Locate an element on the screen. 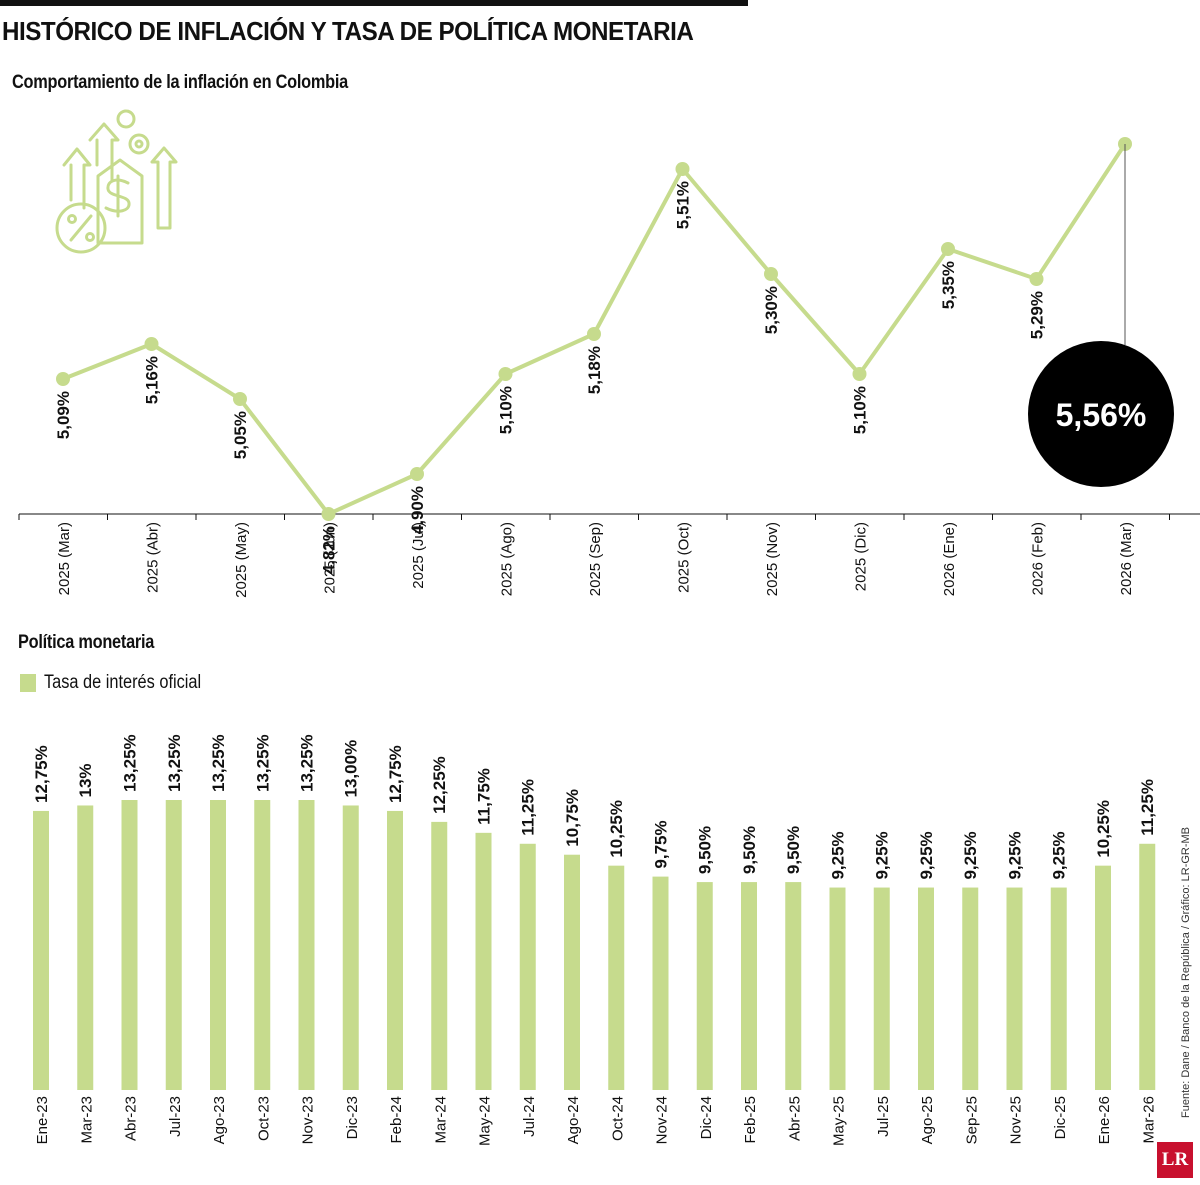 This screenshot has width=1200, height=1185. bar-category-label: Feb-24 is located at coordinates (396, 1120).